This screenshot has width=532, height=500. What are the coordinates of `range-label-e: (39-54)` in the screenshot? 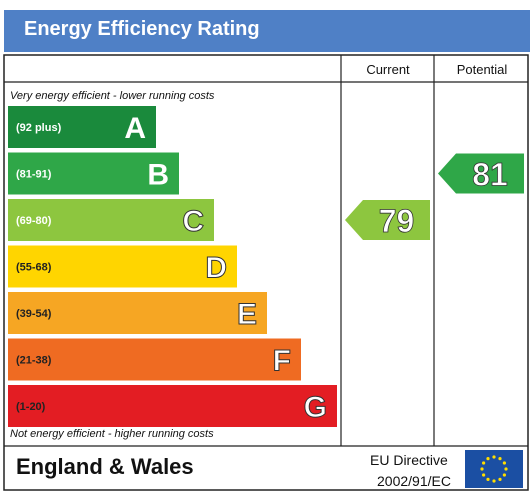 It's located at (34, 314).